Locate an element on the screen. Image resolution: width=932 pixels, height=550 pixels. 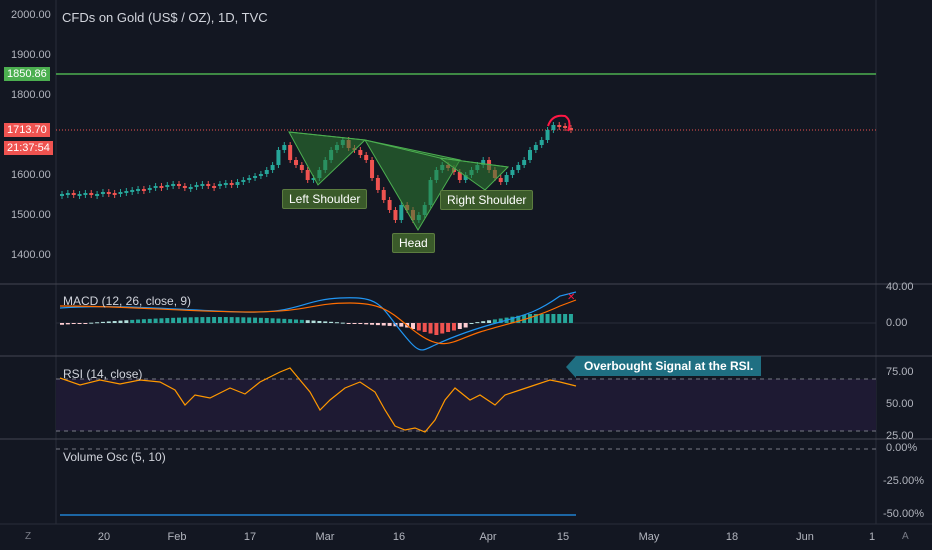
price-tick-1900: 1900.00 is located at coordinates (31, 55).